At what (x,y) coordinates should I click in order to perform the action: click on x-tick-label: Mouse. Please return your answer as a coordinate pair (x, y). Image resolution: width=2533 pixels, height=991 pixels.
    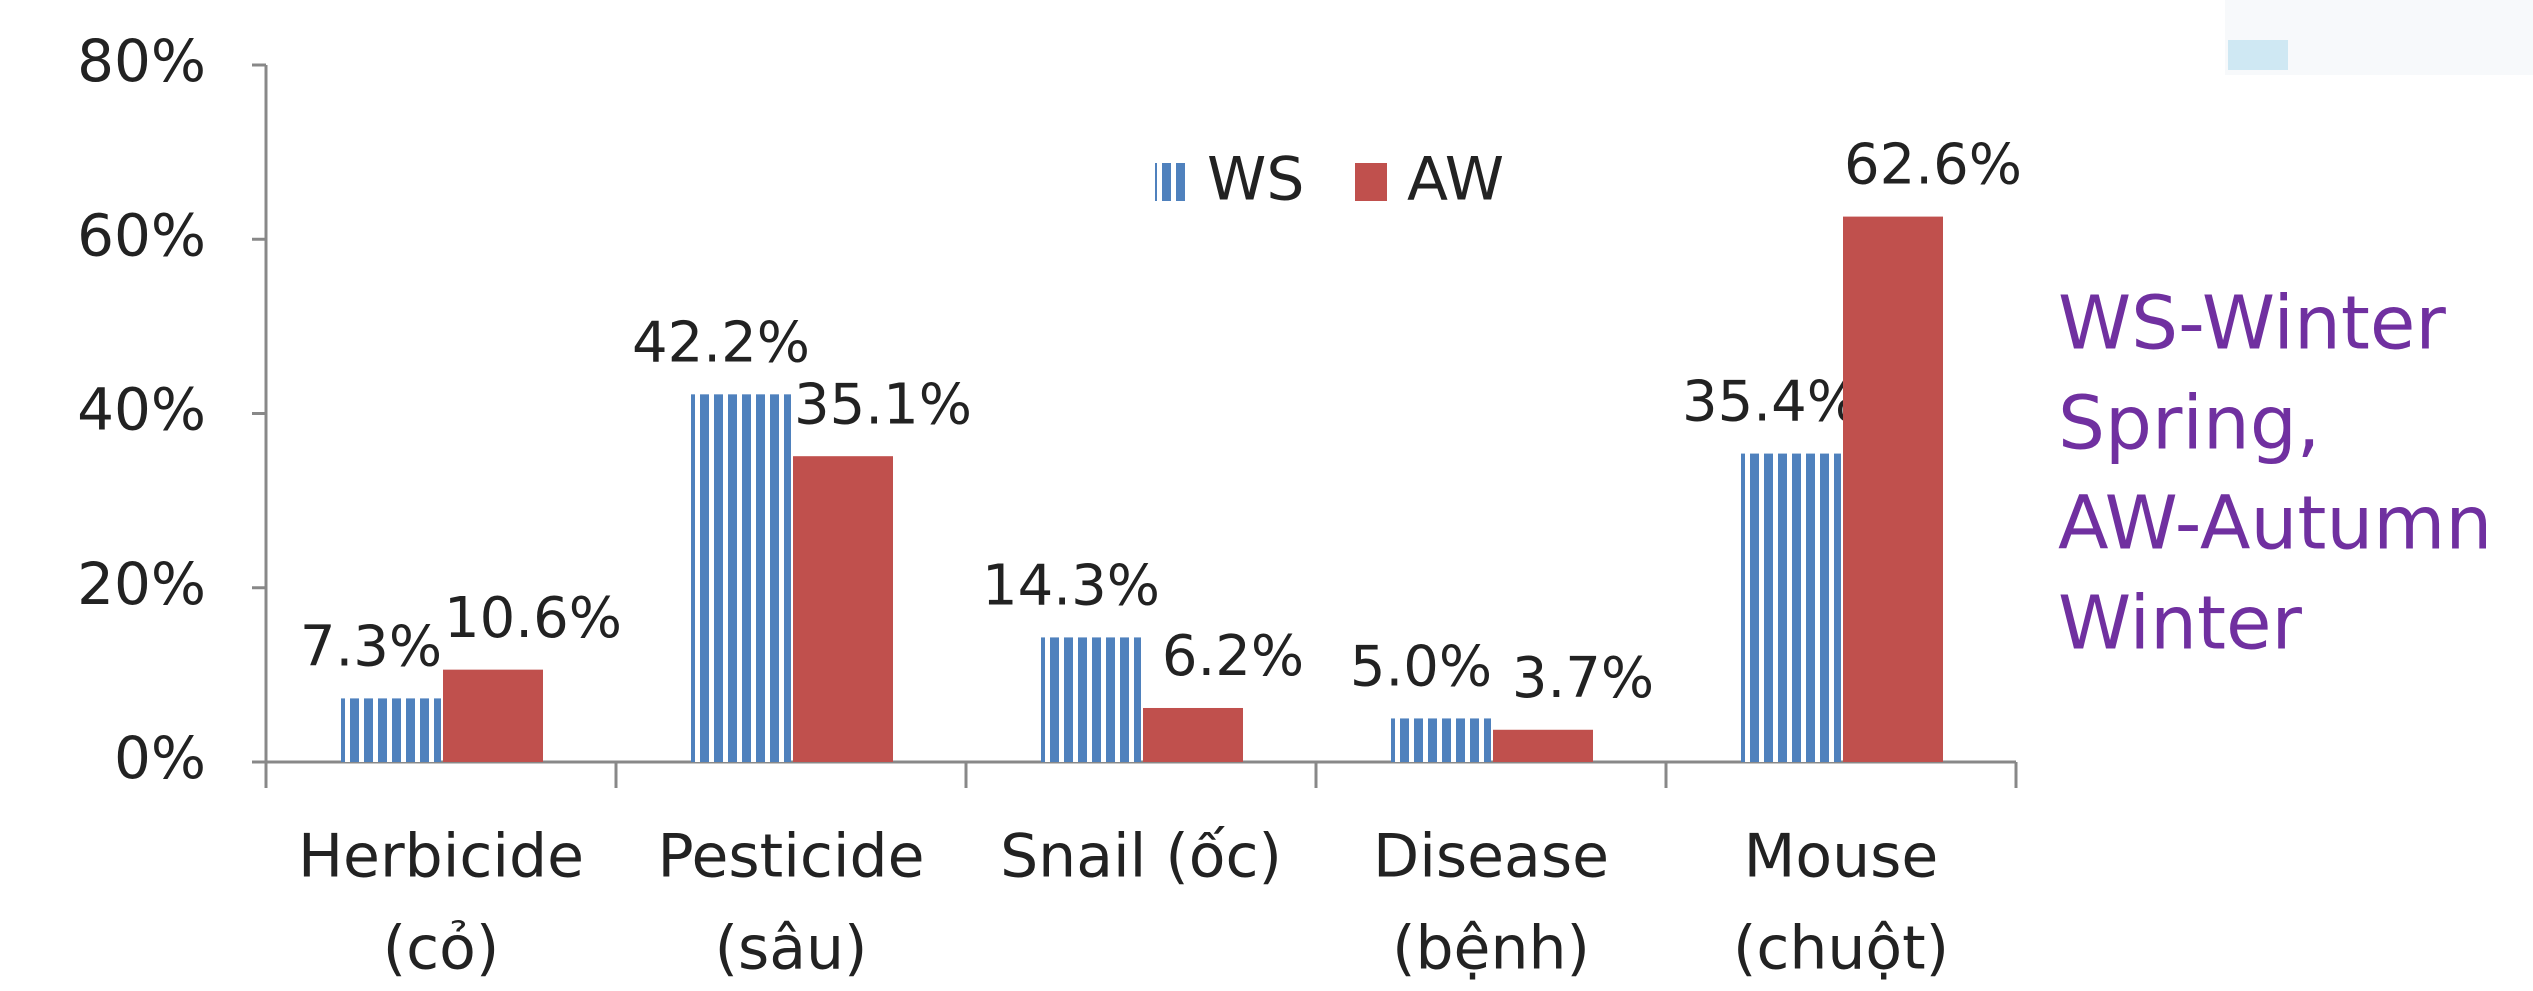
    Looking at the image, I should click on (1841, 857).